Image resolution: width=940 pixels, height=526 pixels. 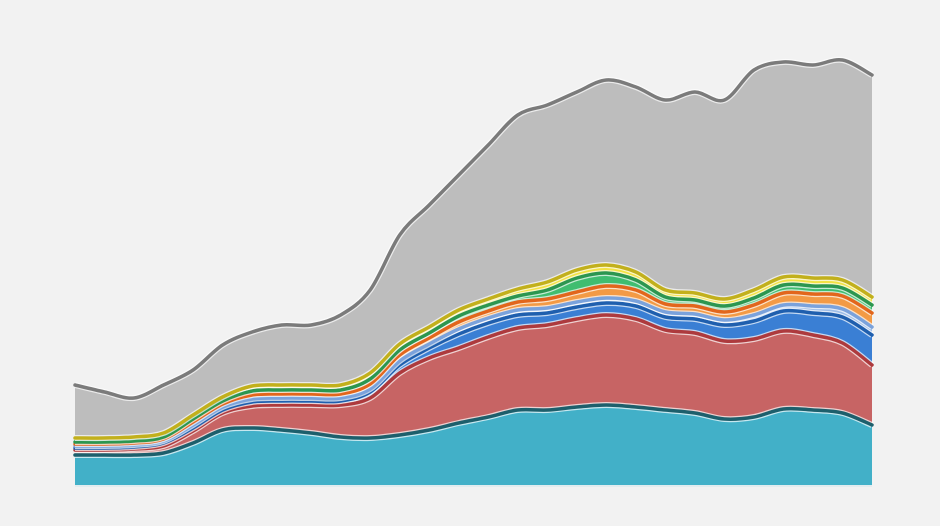 I want to click on line, so click(x=473, y=430).